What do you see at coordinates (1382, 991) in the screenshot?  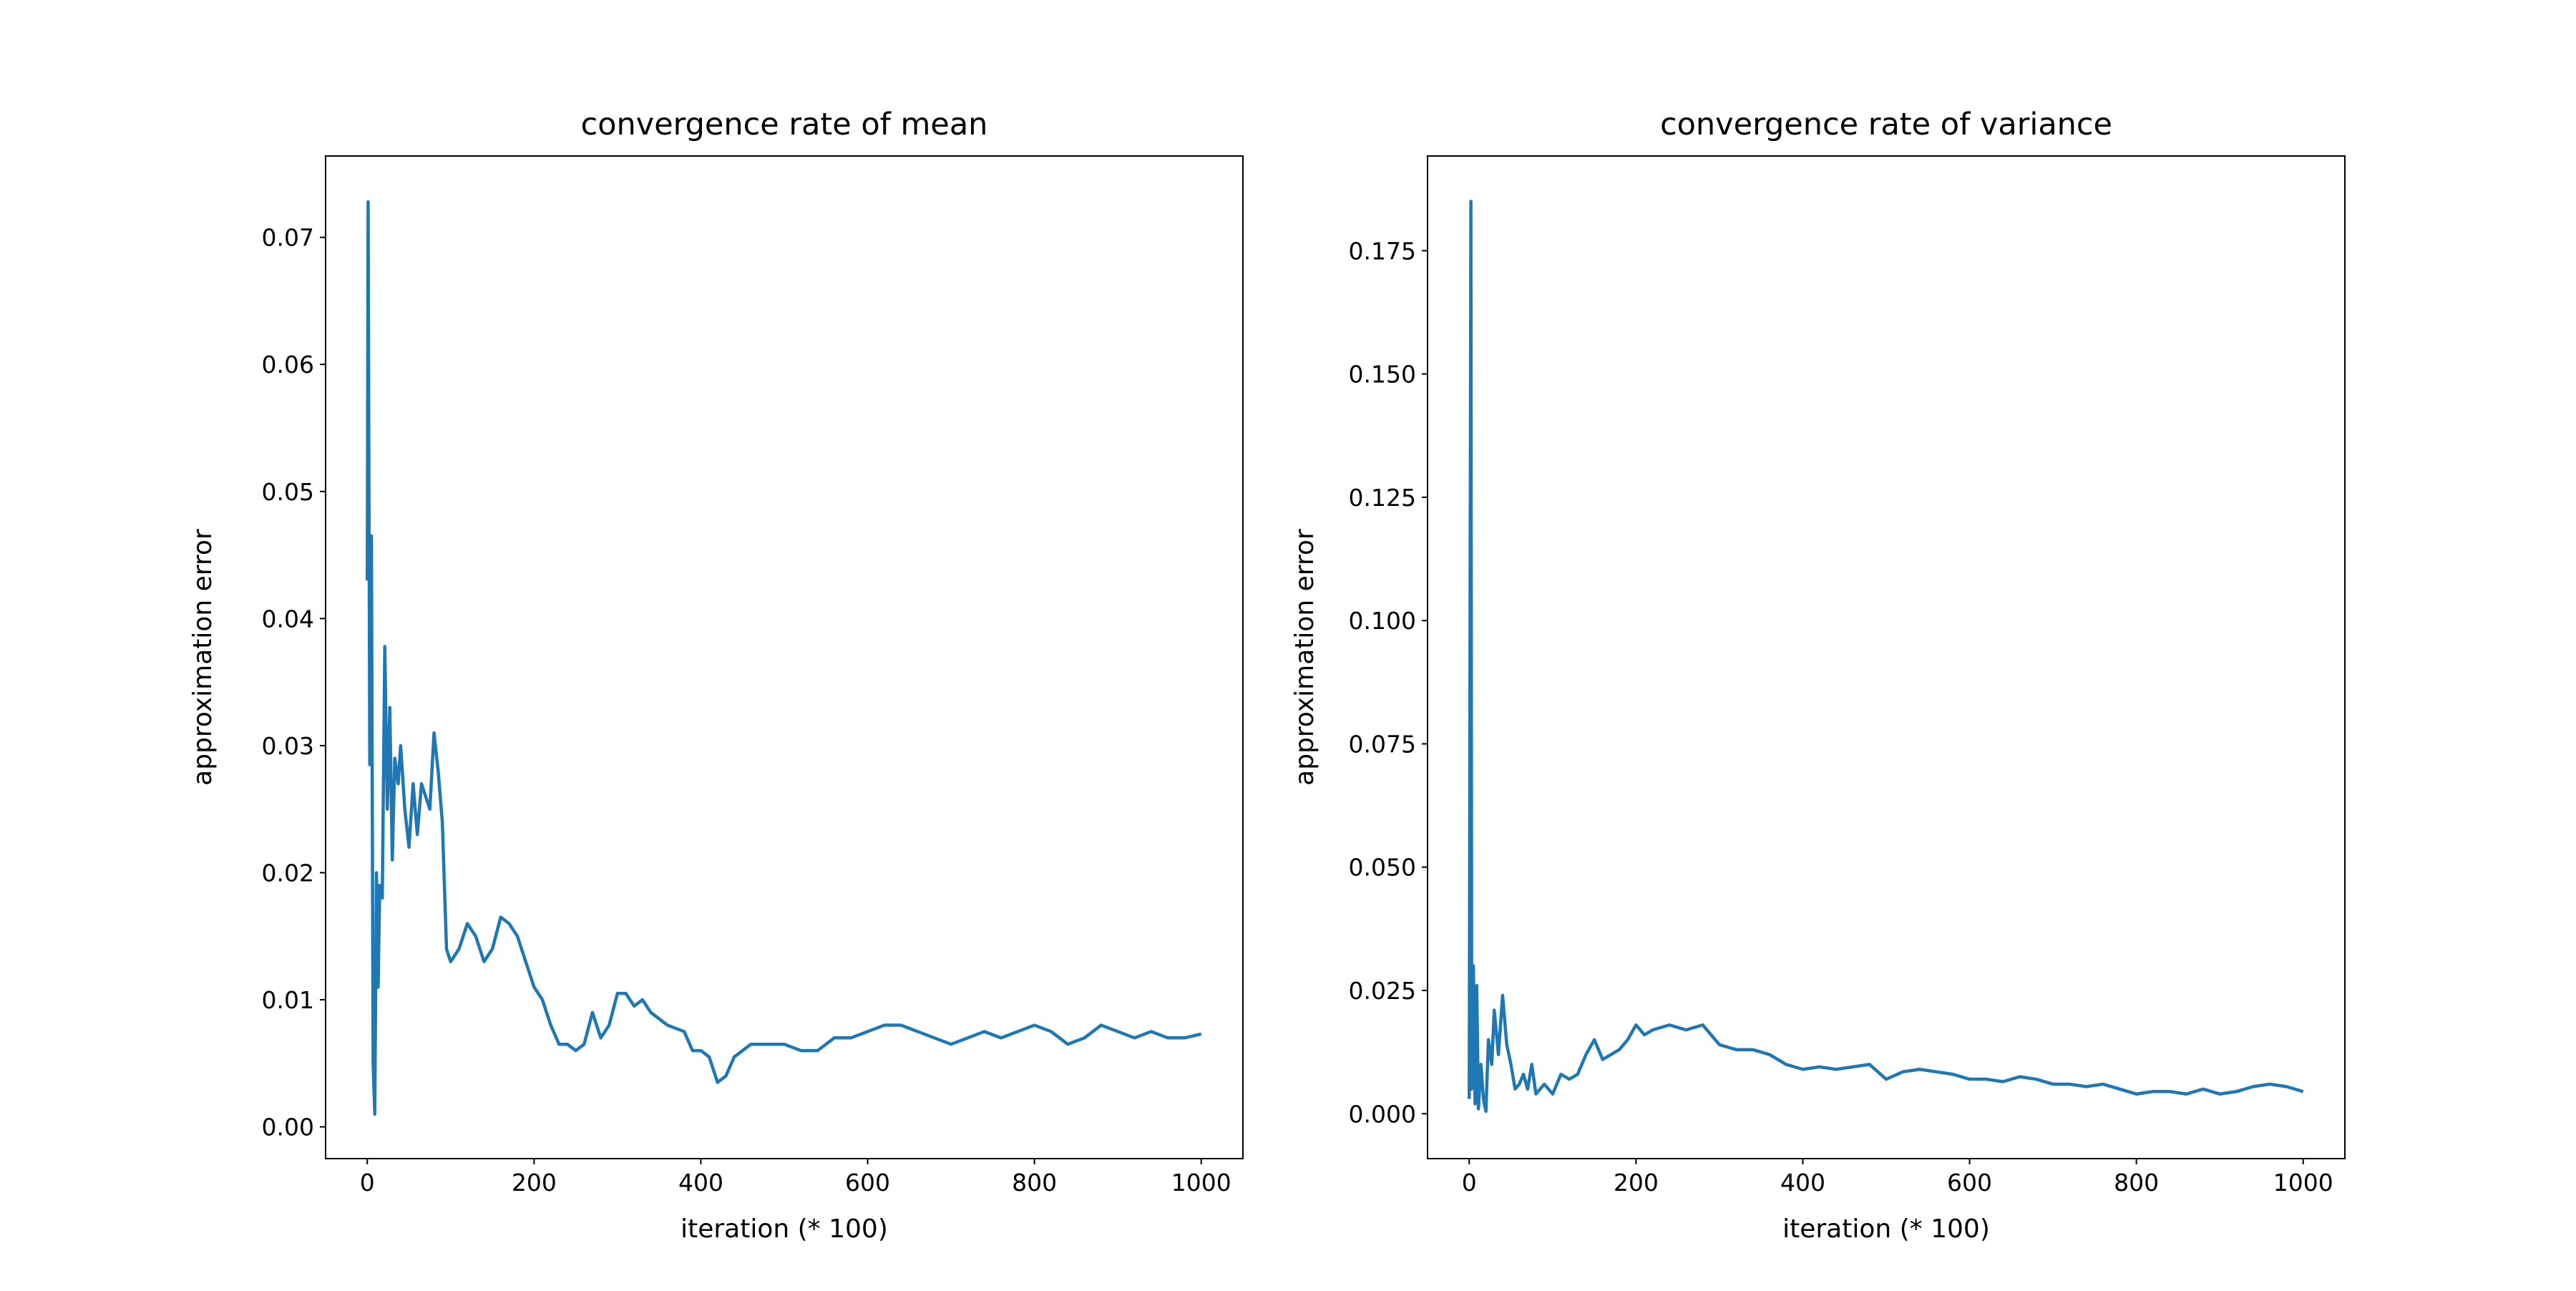 I see `y-tick-label: 0.025` at bounding box center [1382, 991].